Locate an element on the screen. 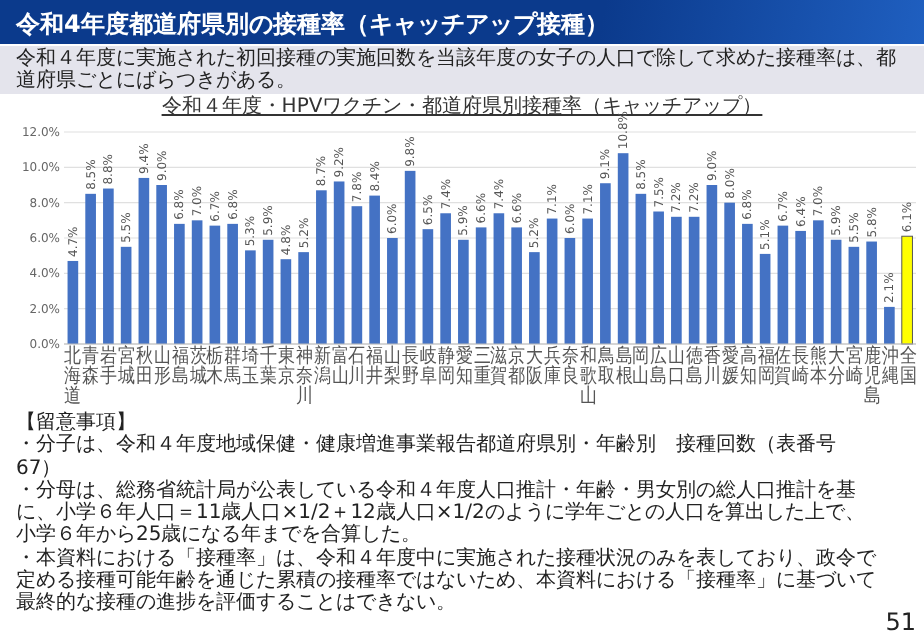 This screenshot has height=640, width=924. x-tick-label: 熊本 is located at coordinates (818, 367).